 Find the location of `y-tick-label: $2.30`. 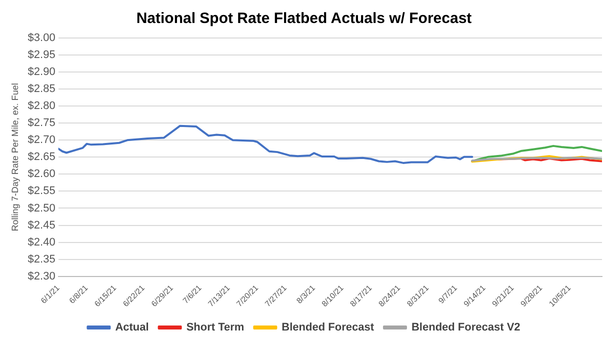

y-tick-label: $2.30 is located at coordinates (42, 276).